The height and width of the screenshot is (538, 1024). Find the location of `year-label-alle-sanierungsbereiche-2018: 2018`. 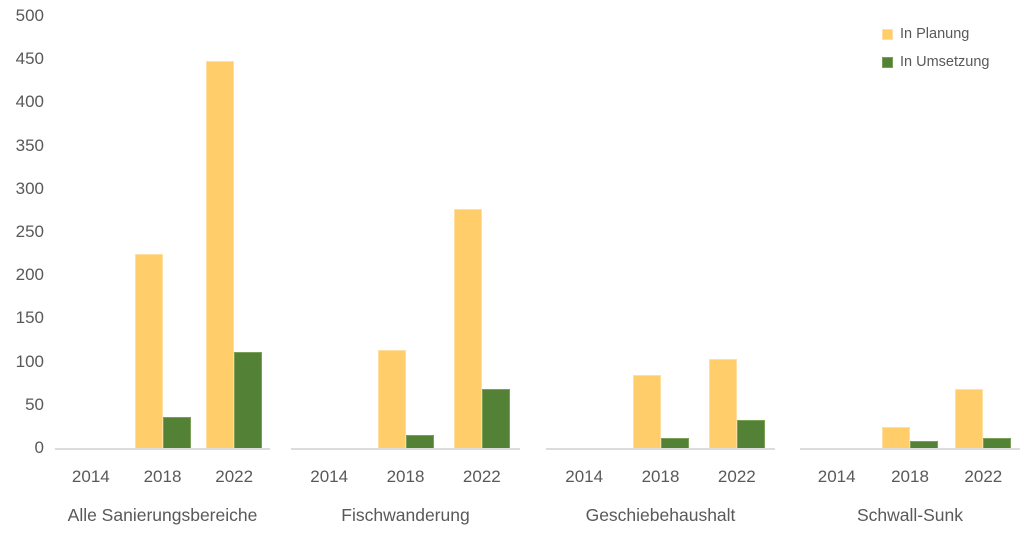

year-label-alle-sanierungsbereiche-2018: 2018 is located at coordinates (162, 476).